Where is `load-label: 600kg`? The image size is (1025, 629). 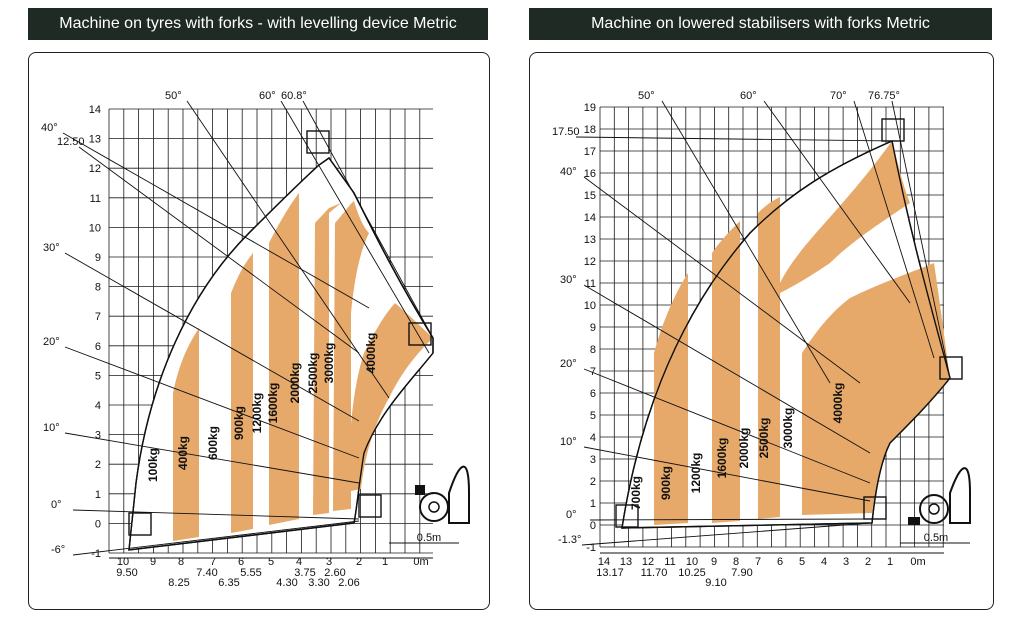
load-label: 600kg is located at coordinates (213, 443).